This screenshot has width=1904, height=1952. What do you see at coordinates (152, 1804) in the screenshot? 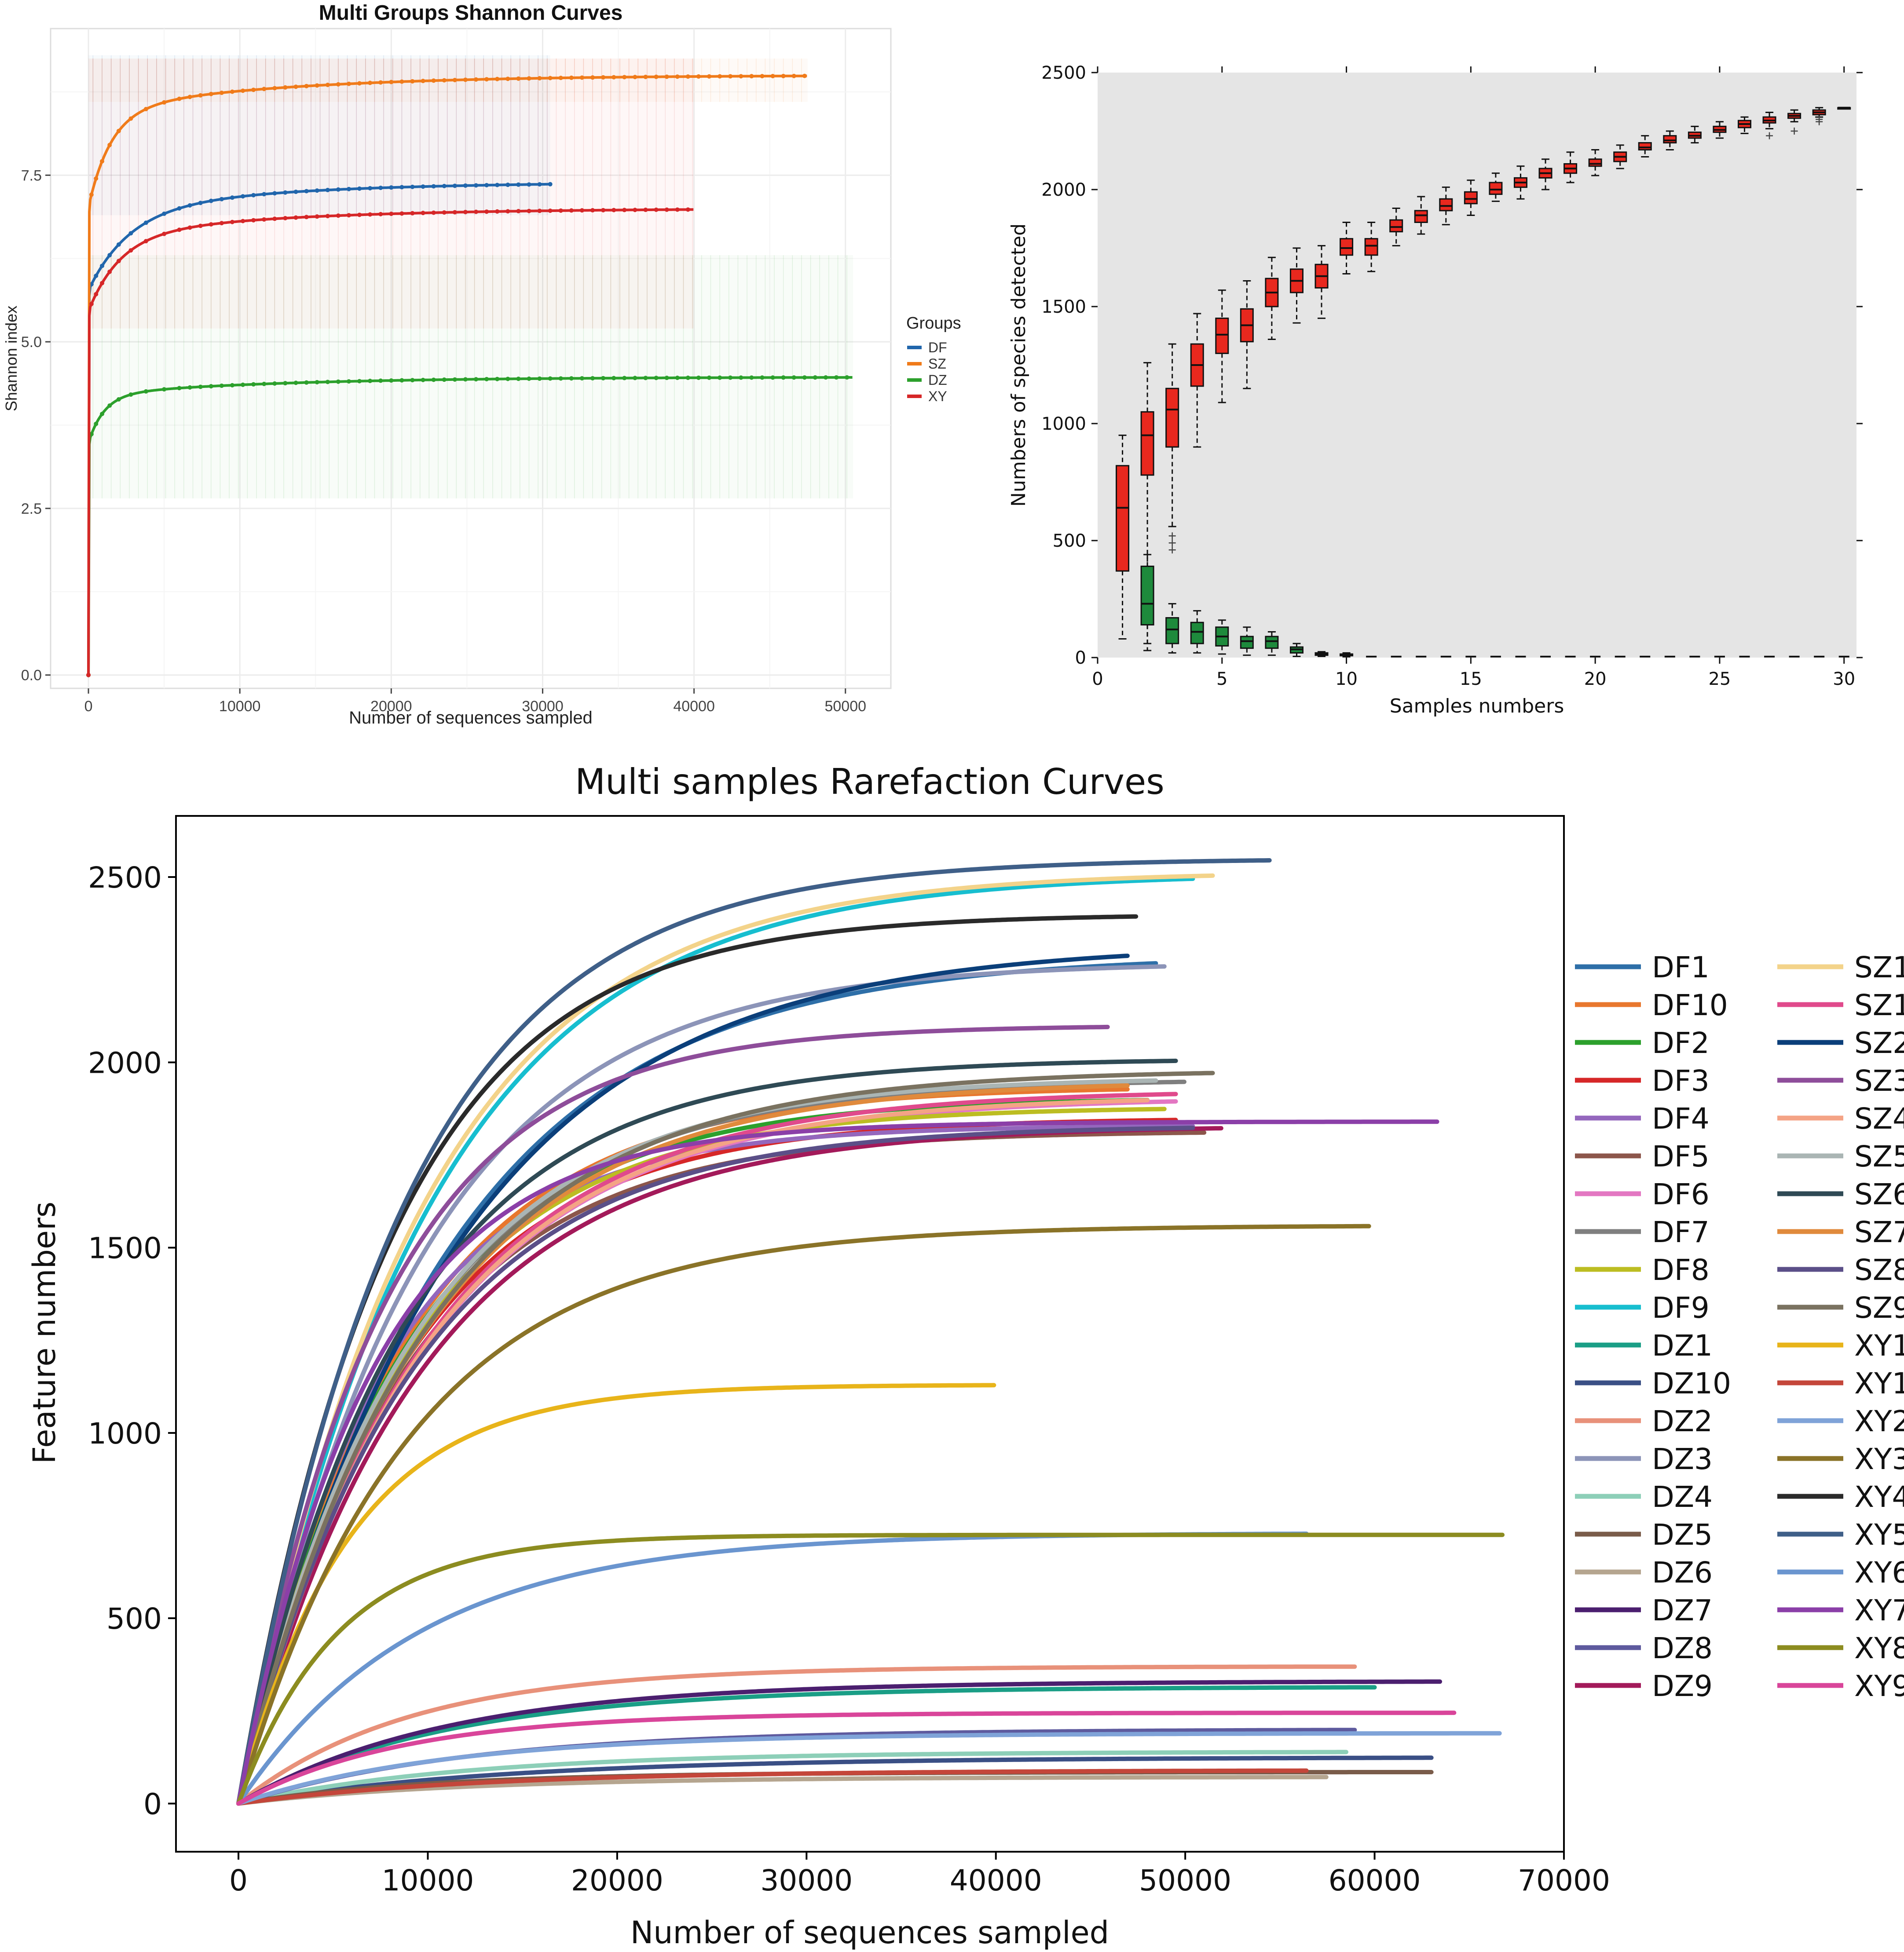
I see `rarefaction-y-tick-label: 0` at bounding box center [152, 1804].